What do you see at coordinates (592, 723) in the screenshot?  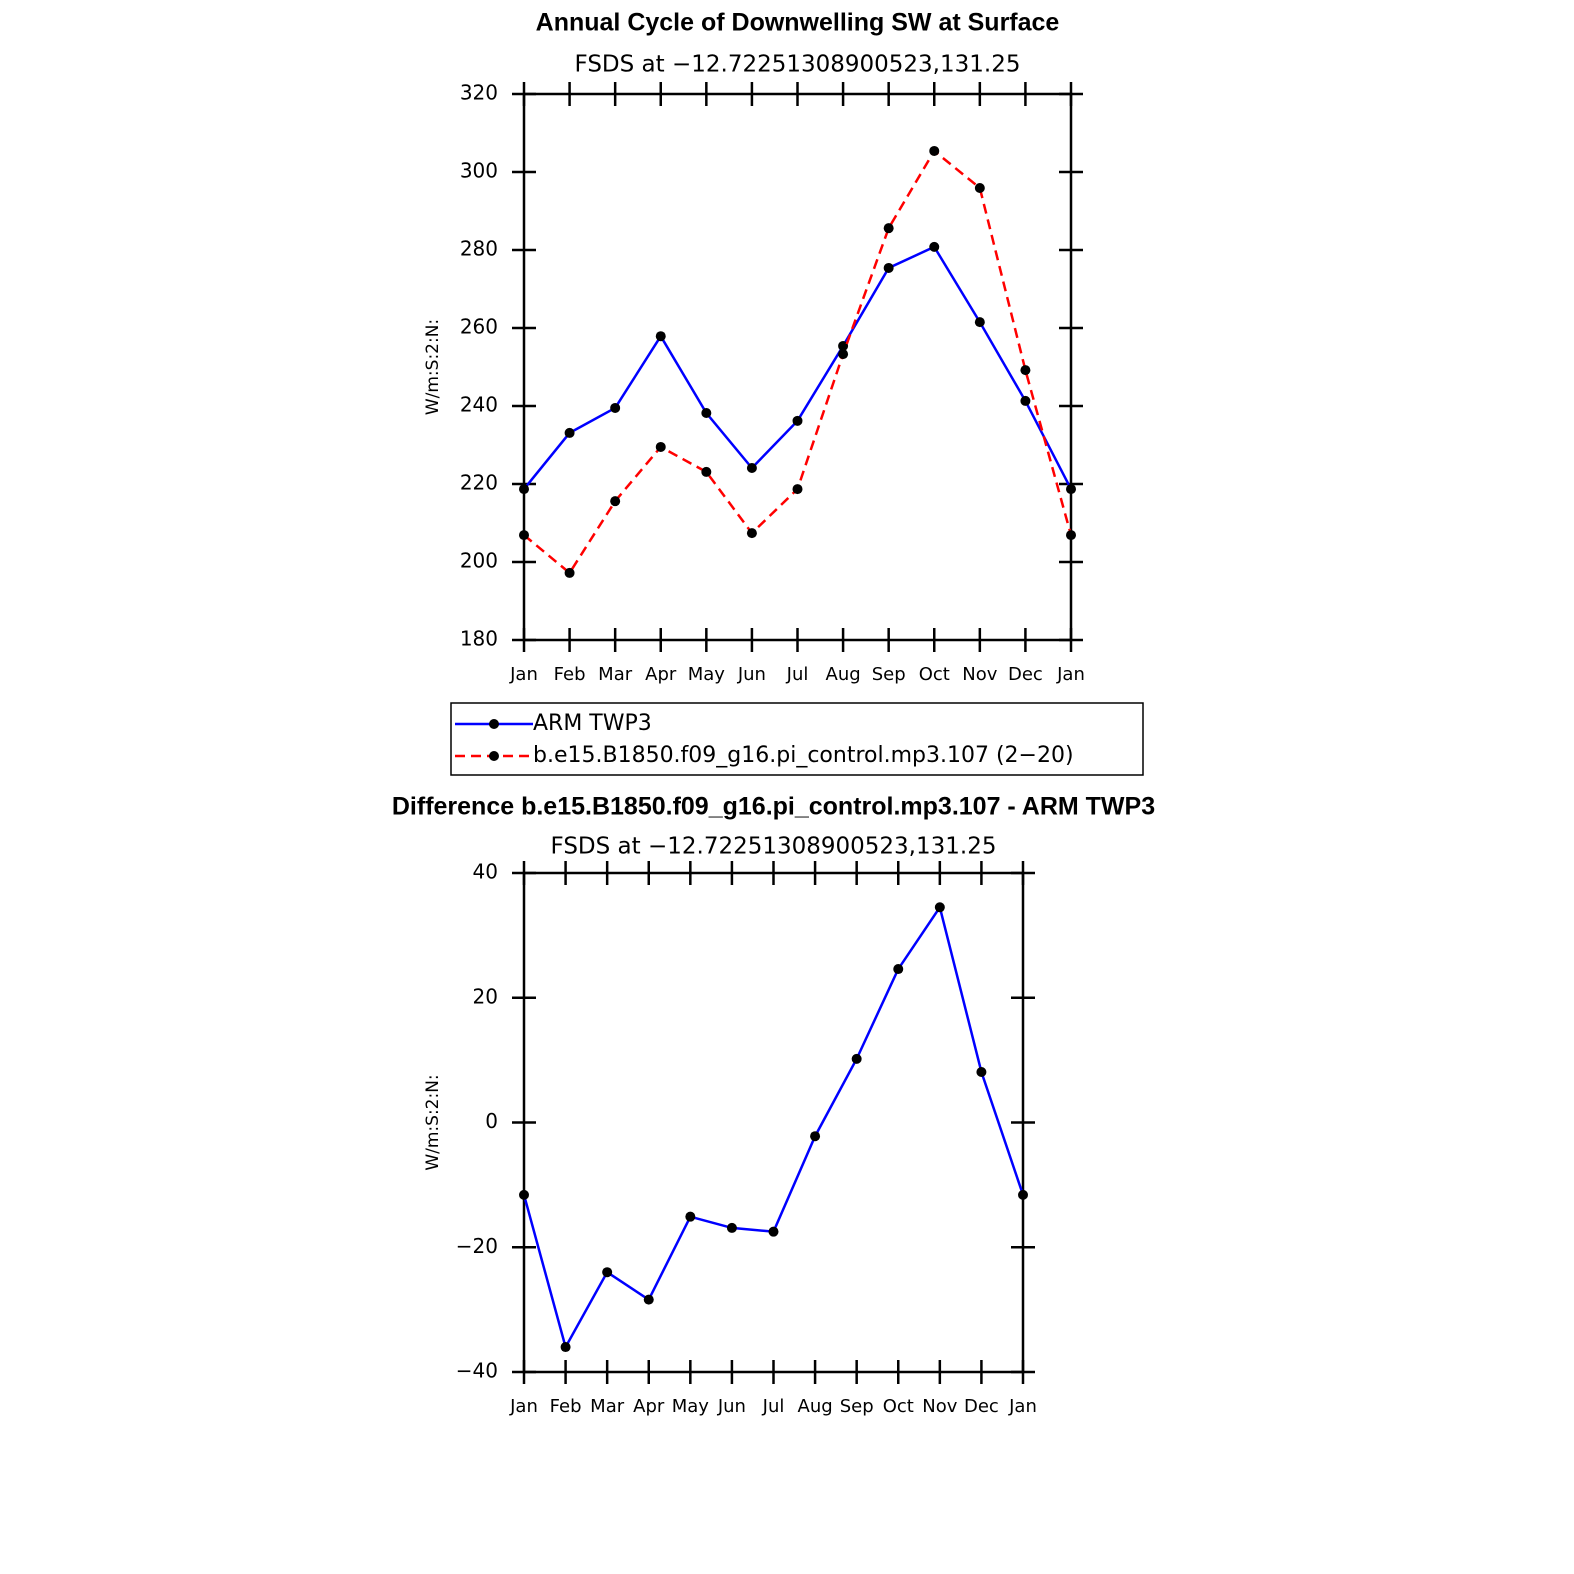 I see `legend-label: ARM TWP3` at bounding box center [592, 723].